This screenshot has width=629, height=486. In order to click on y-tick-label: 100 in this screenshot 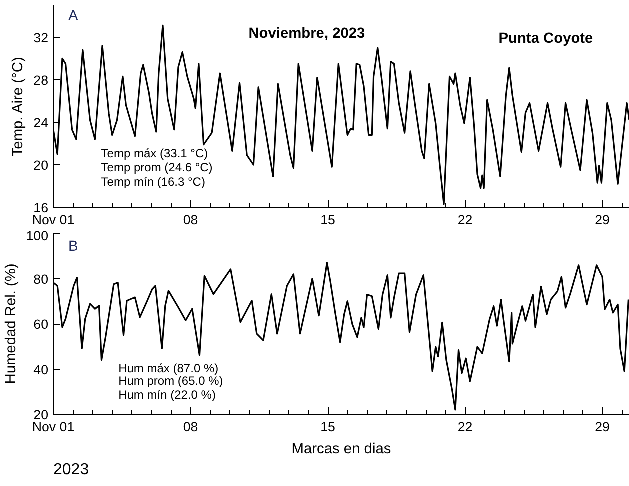, I will do `click(37, 236)`.